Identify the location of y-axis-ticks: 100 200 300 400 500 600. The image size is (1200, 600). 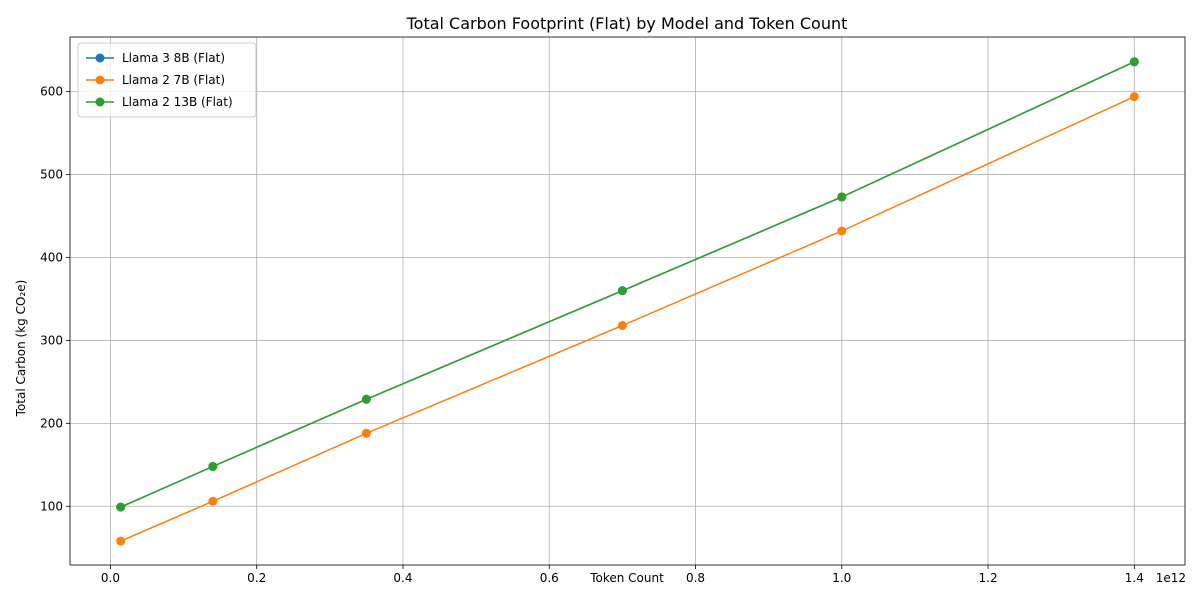
(55, 299).